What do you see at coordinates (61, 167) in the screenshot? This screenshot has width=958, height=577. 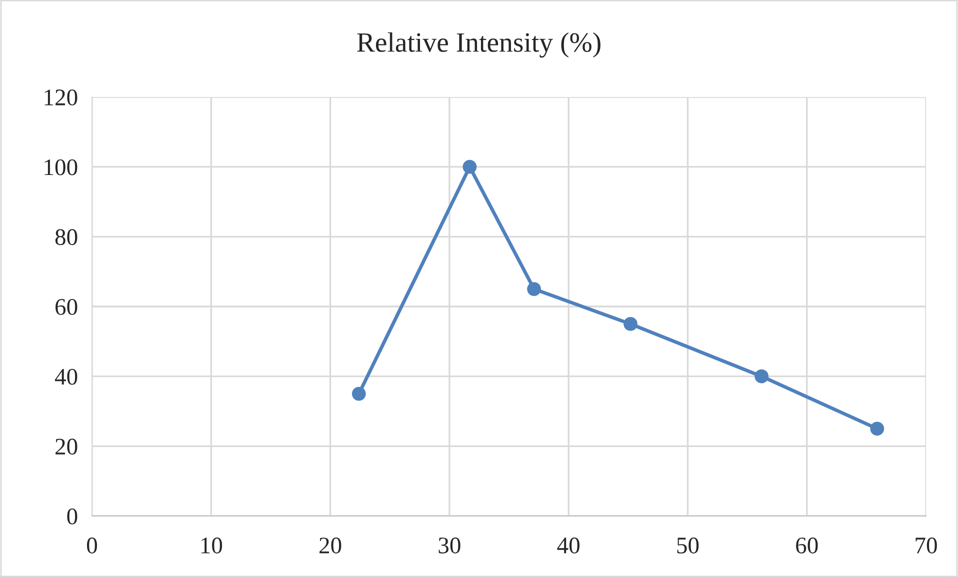 I see `y-tick-label: 100` at bounding box center [61, 167].